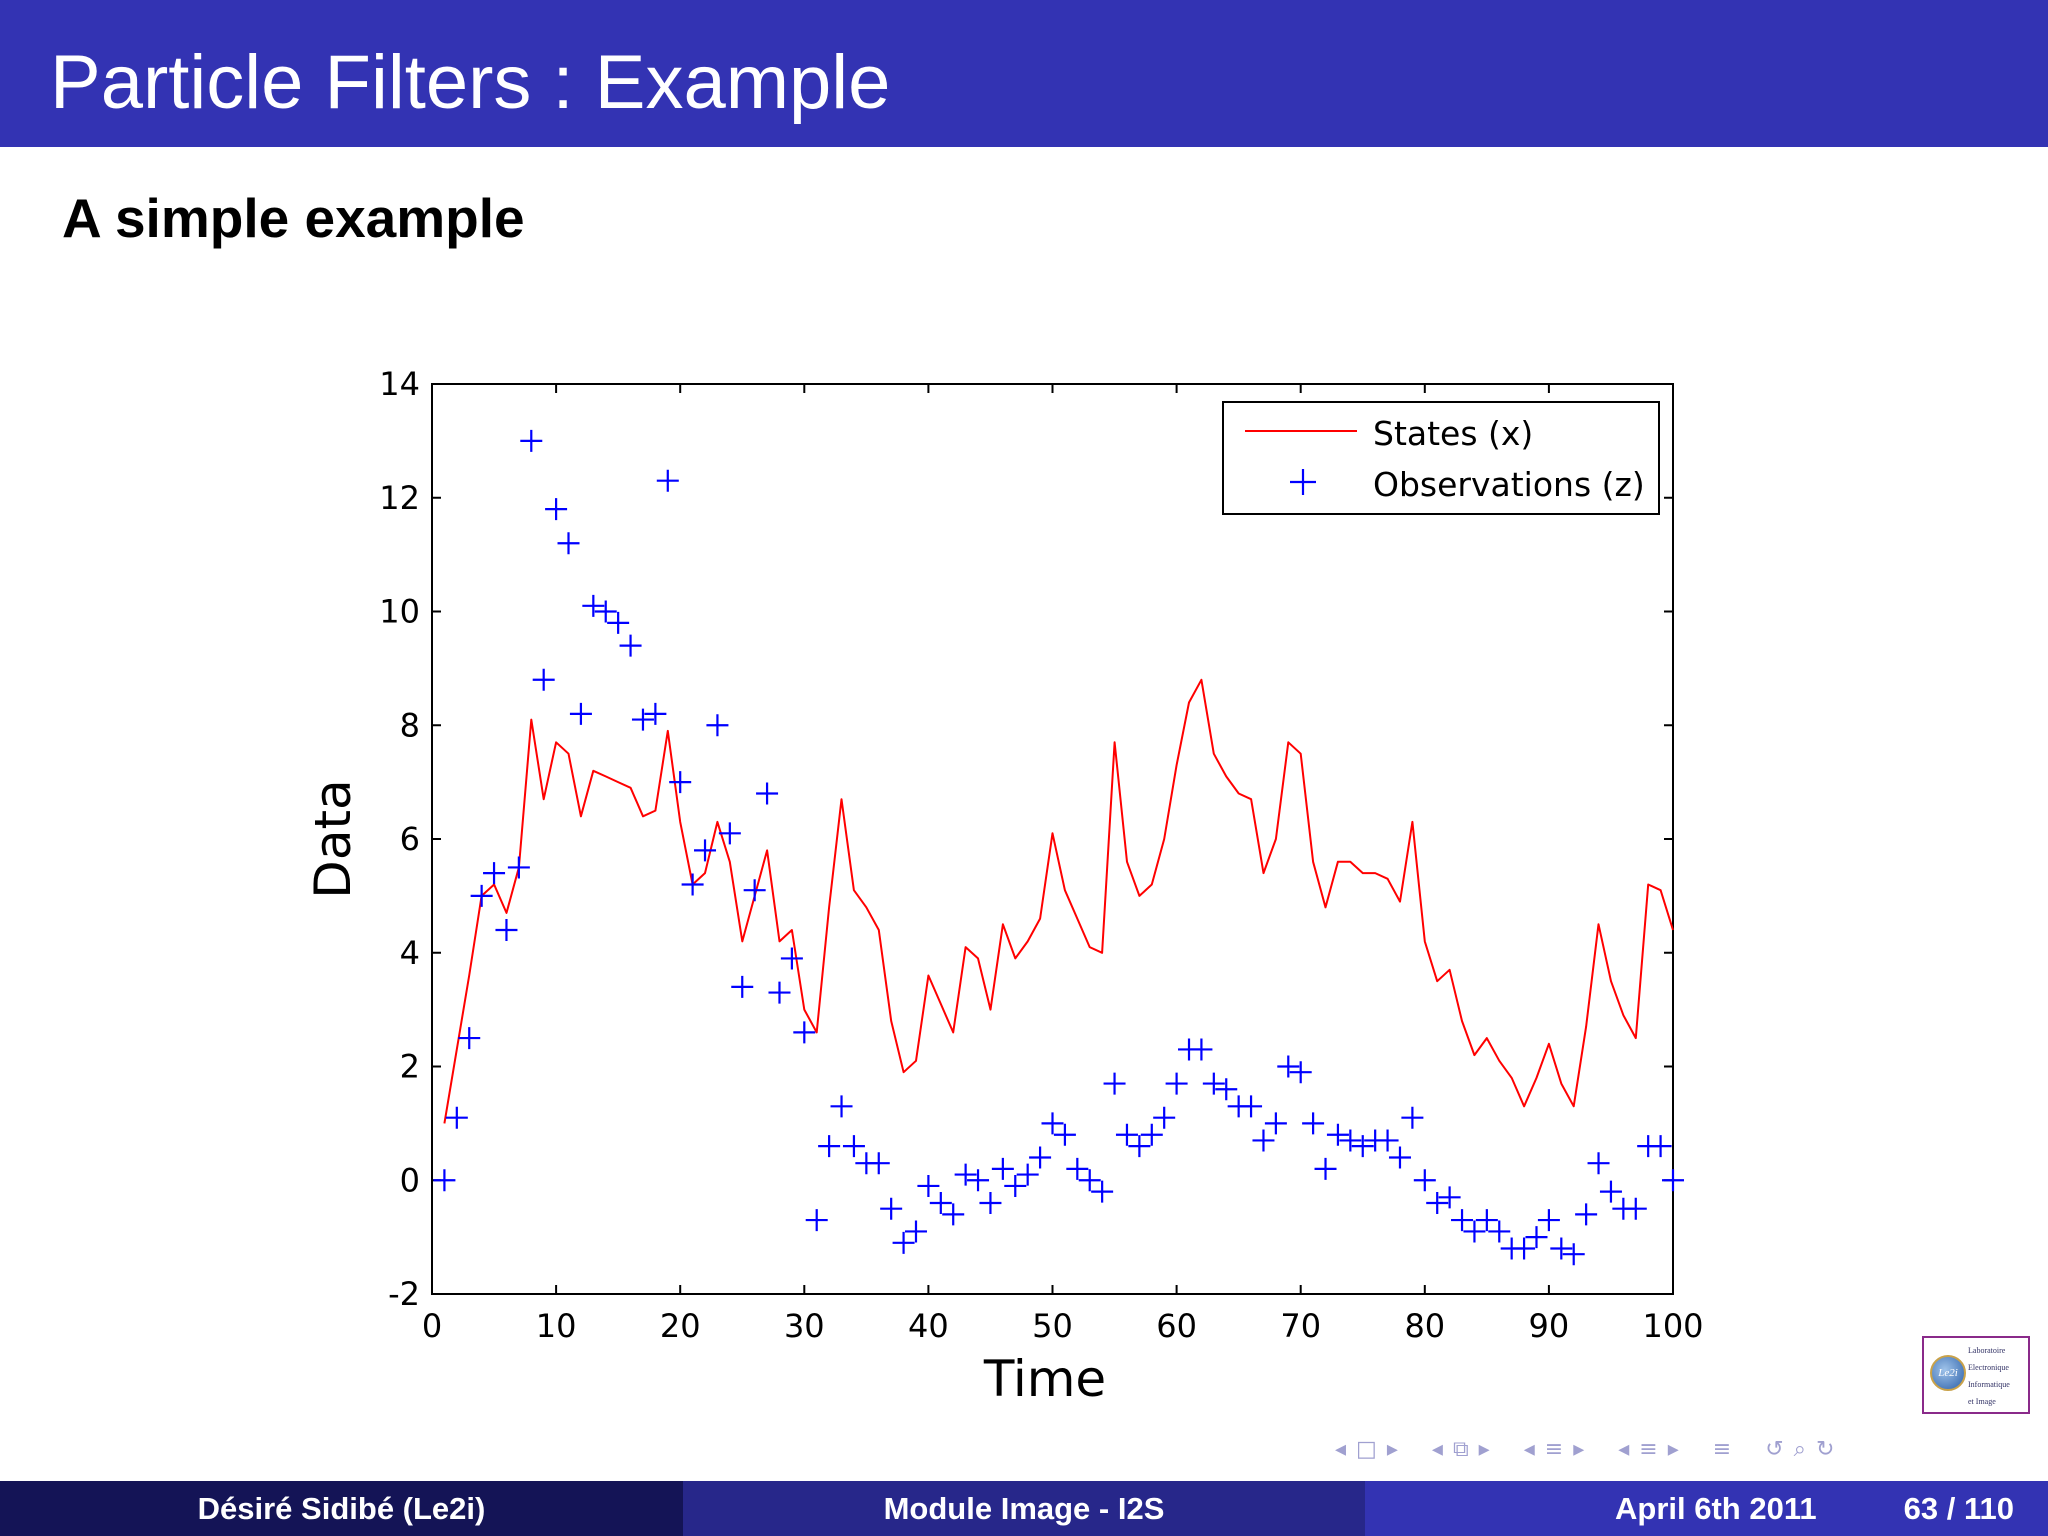 The height and width of the screenshot is (1536, 2048). What do you see at coordinates (470, 82) in the screenshot?
I see `slide-title: Particle Filters : Example` at bounding box center [470, 82].